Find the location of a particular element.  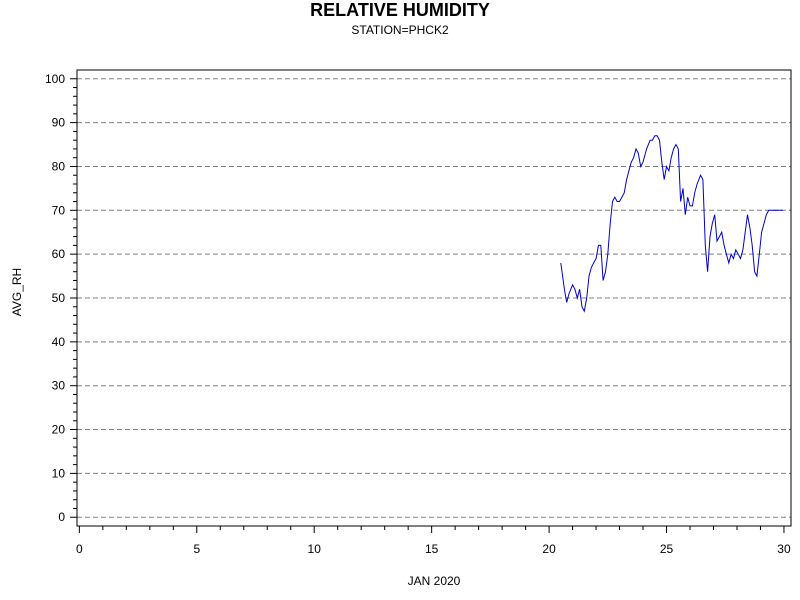

y-axis: 0 10 20 30 40 50 60 70 80 90 100 is located at coordinates (61, 298).